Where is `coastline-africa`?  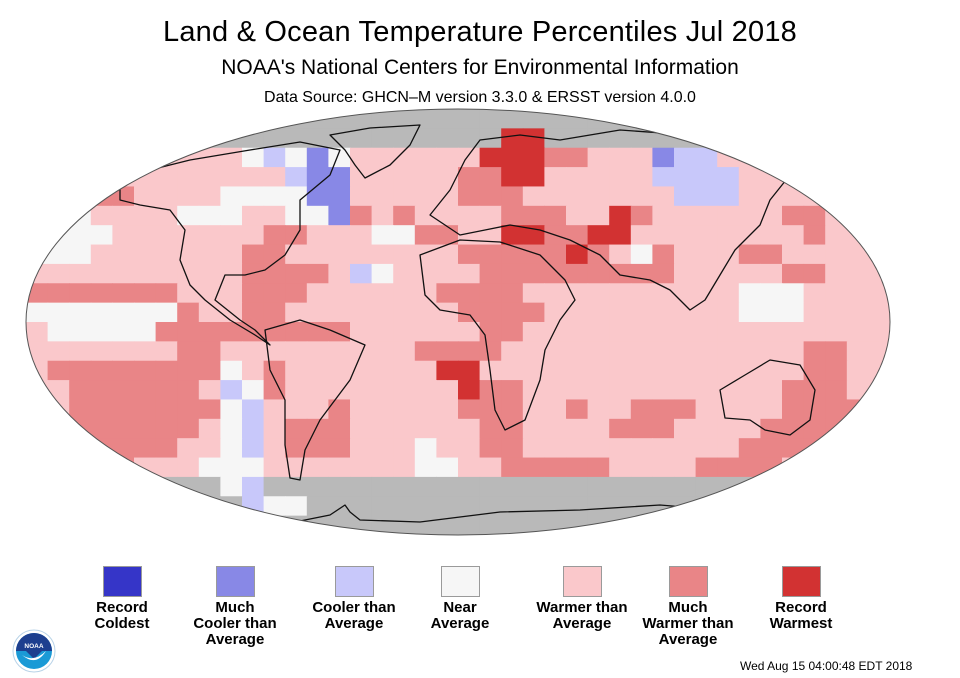 coastline-africa is located at coordinates (497, 335).